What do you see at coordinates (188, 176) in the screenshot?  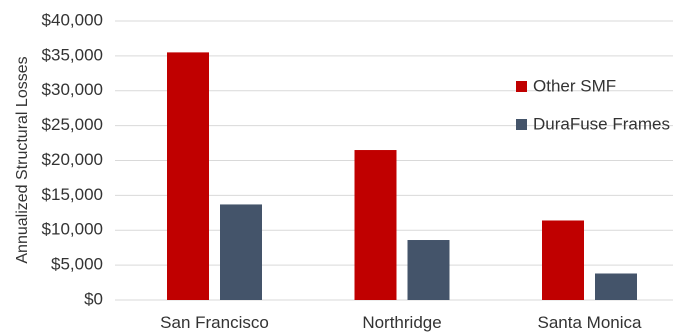 I see `bar-other-smf-san-francisco` at bounding box center [188, 176].